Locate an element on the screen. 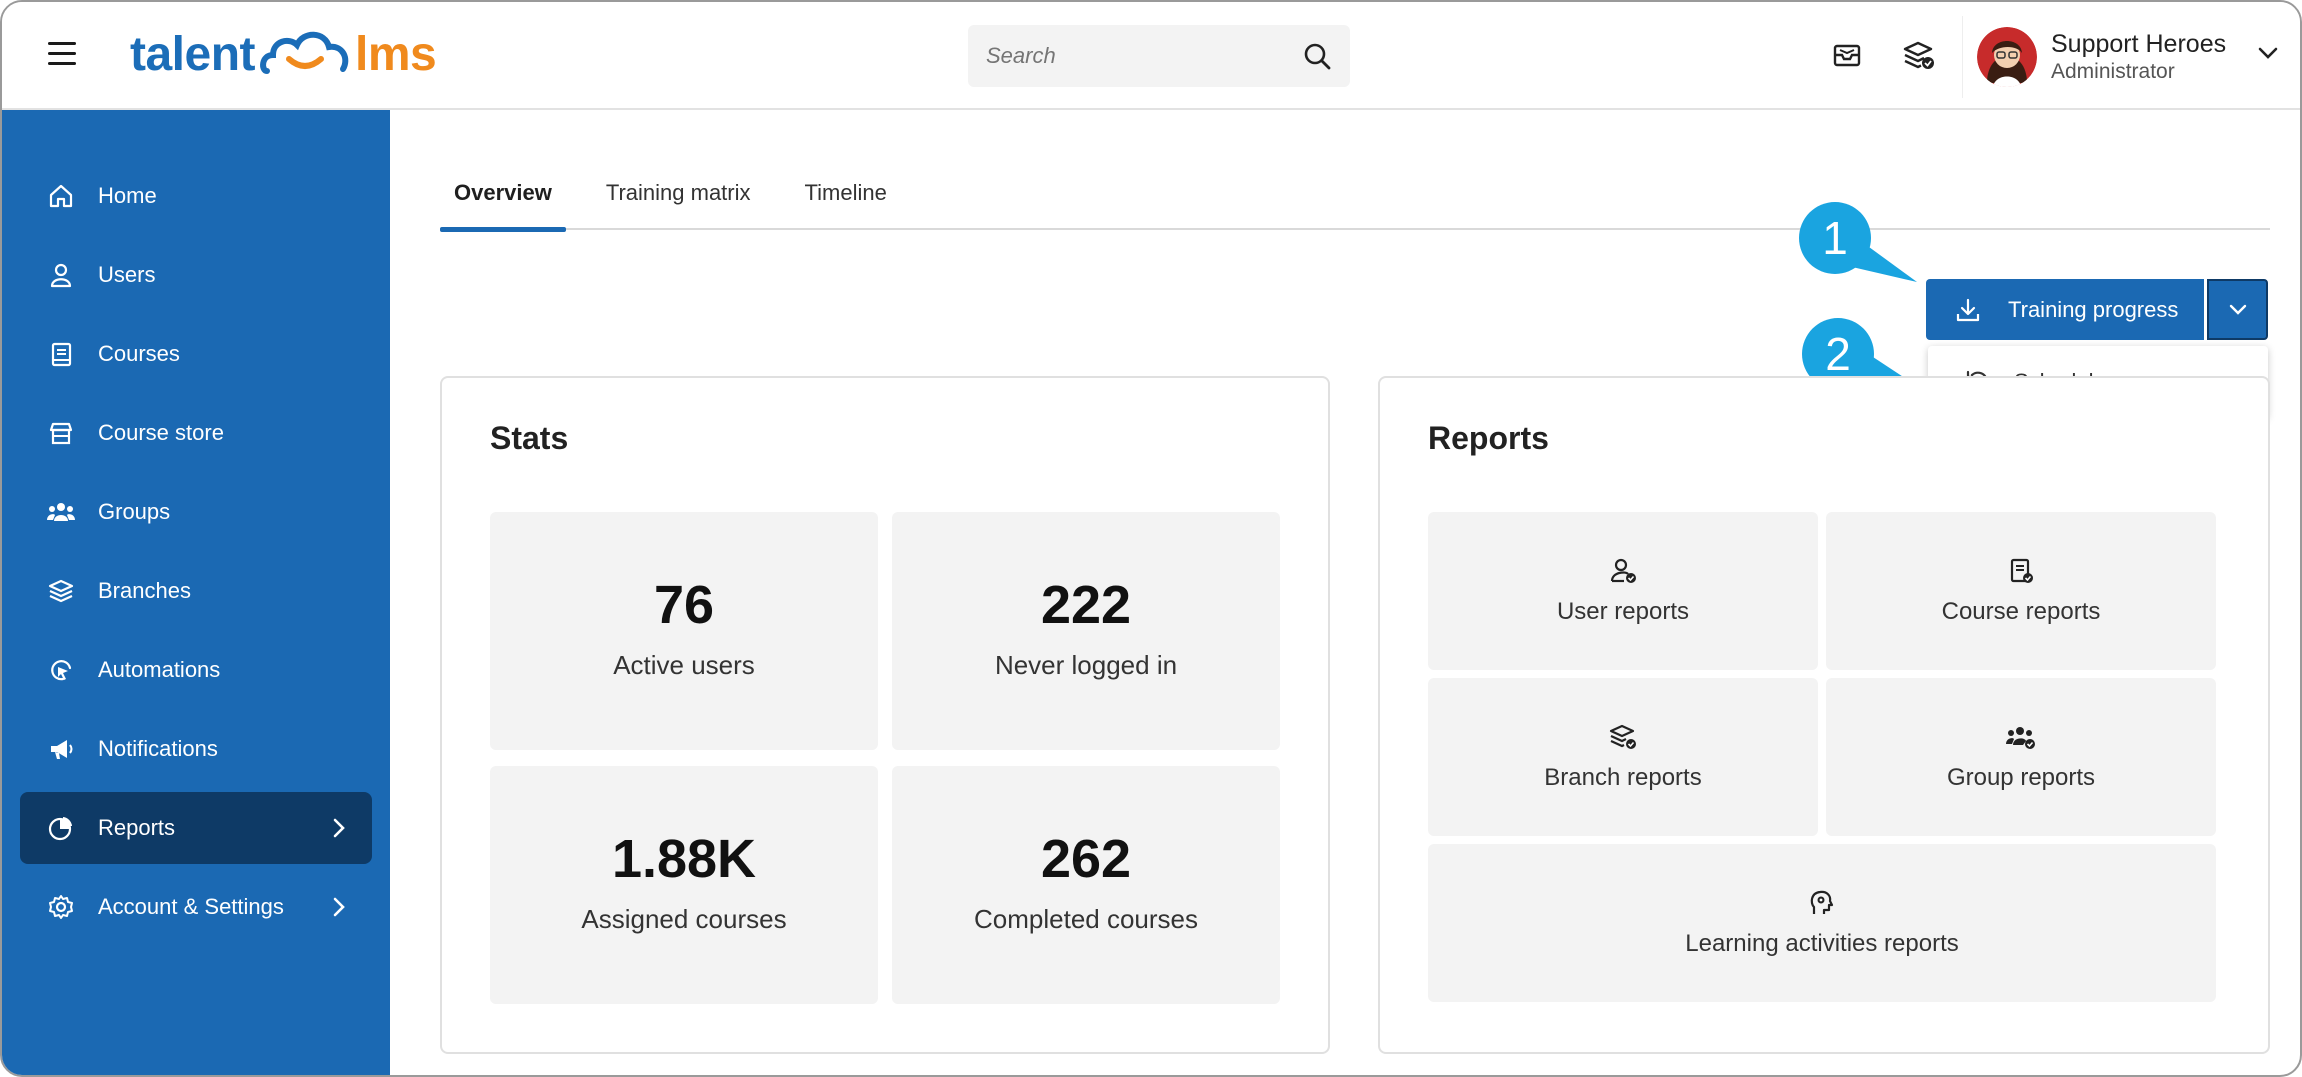 Image resolution: width=2302 pixels, height=1077 pixels. messages-icon is located at coordinates (1847, 55).